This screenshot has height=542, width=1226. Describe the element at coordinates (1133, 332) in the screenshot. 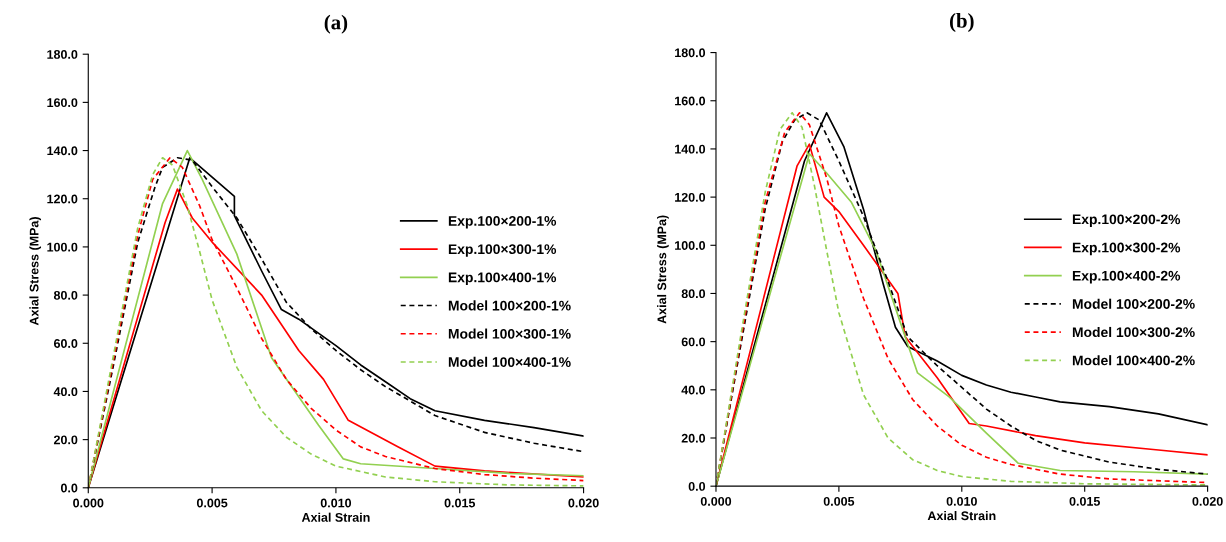

I see `legend-label: Model 100×300-2%` at that location.